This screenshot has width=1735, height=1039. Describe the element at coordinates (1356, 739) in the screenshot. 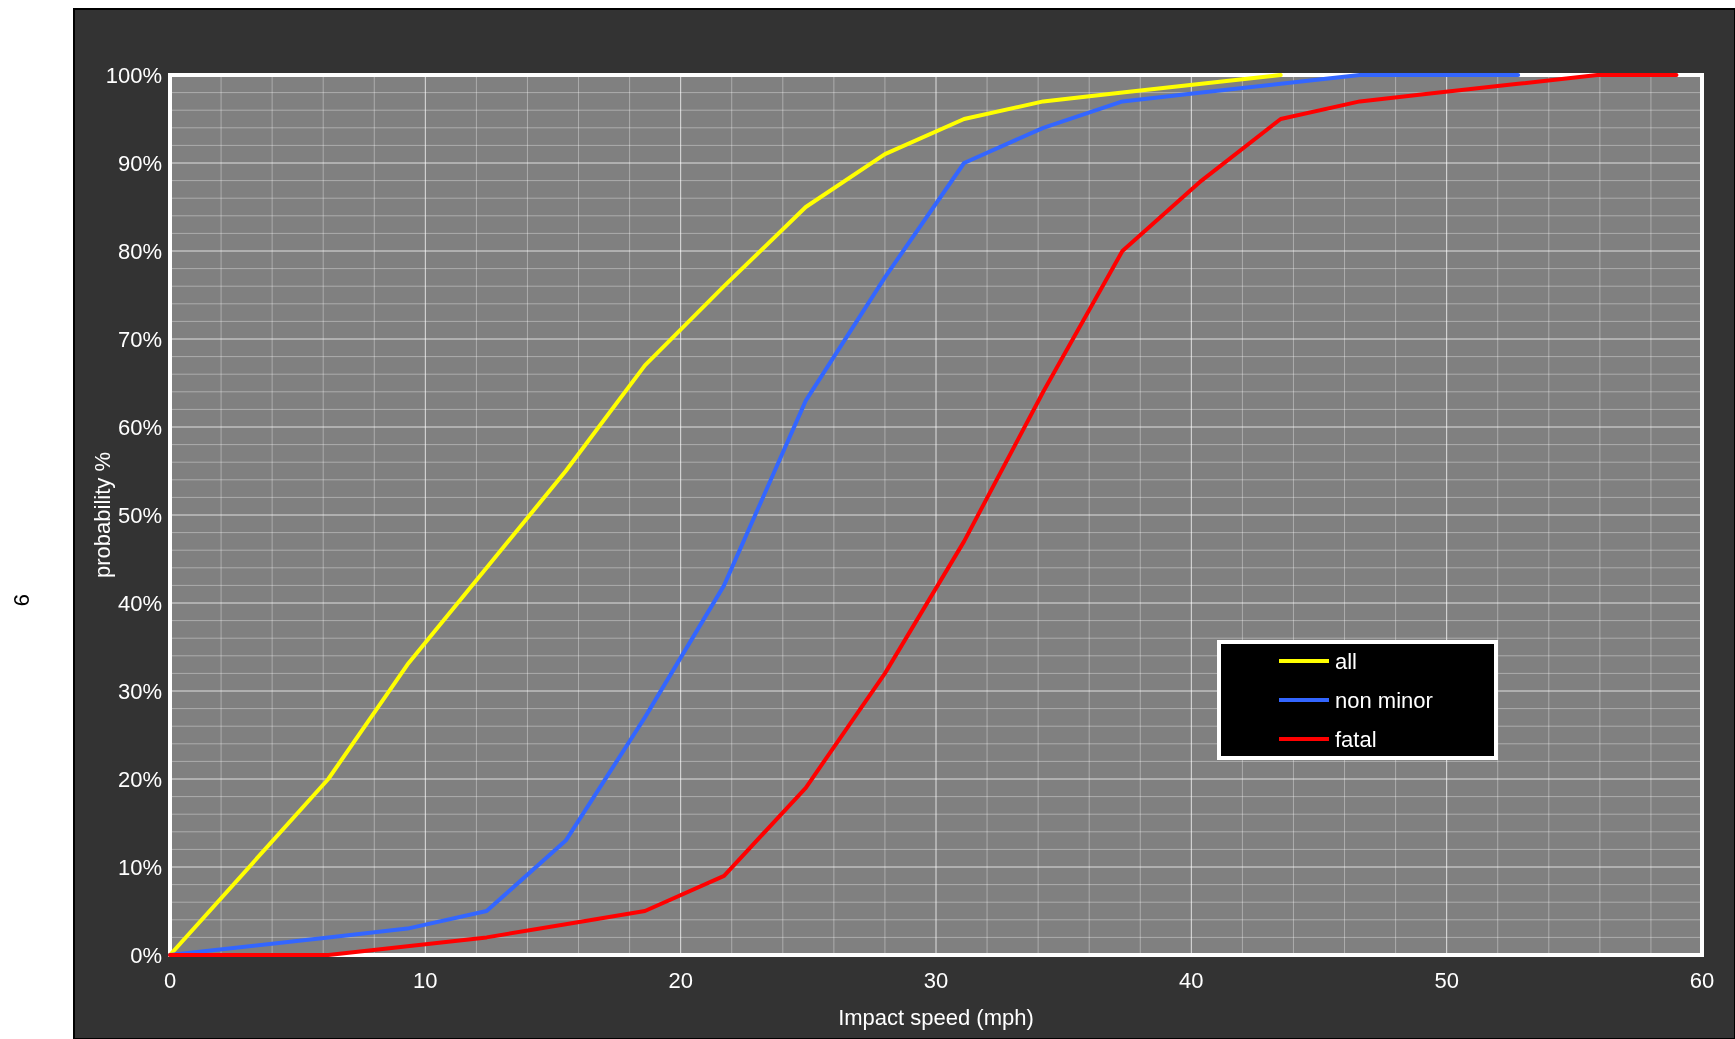

I see `legend-label: fatal` at that location.